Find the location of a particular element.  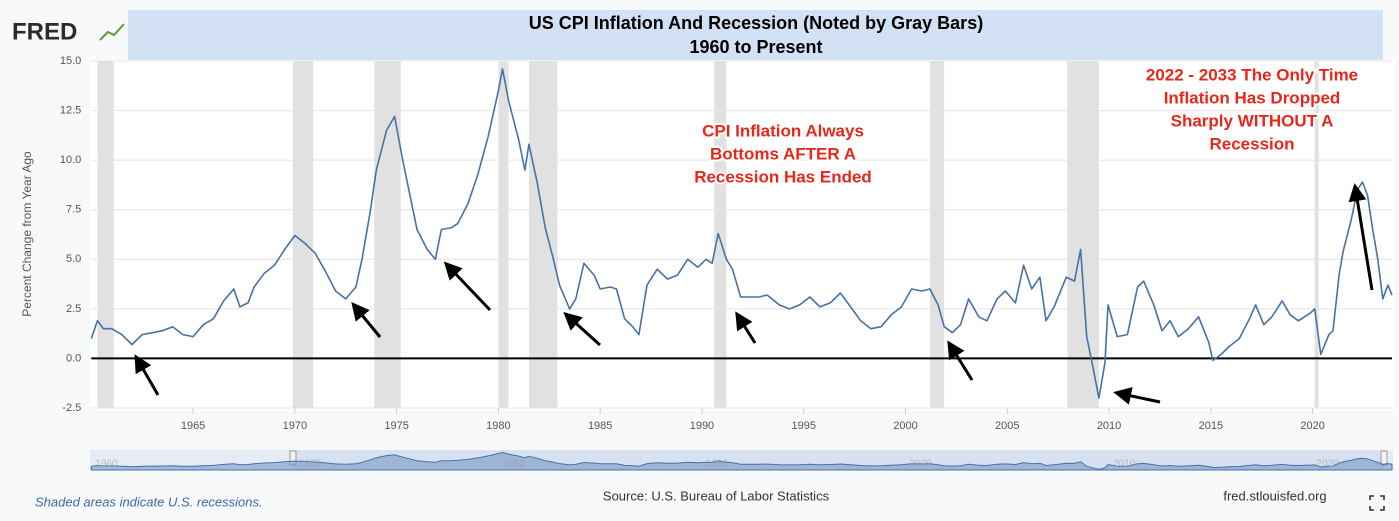

y-tick-label: 12.5 is located at coordinates (70, 110).